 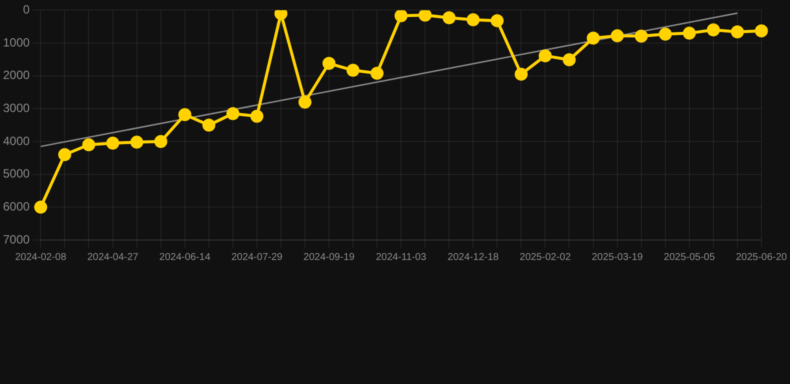 What do you see at coordinates (41, 257) in the screenshot?
I see `x-tick-label: 2024-02-08` at bounding box center [41, 257].